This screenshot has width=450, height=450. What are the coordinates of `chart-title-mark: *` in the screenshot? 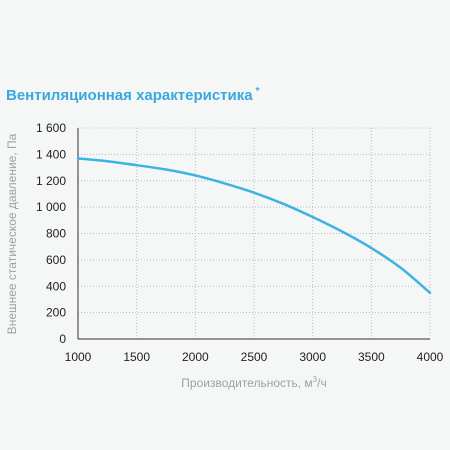 It's located at (257, 91).